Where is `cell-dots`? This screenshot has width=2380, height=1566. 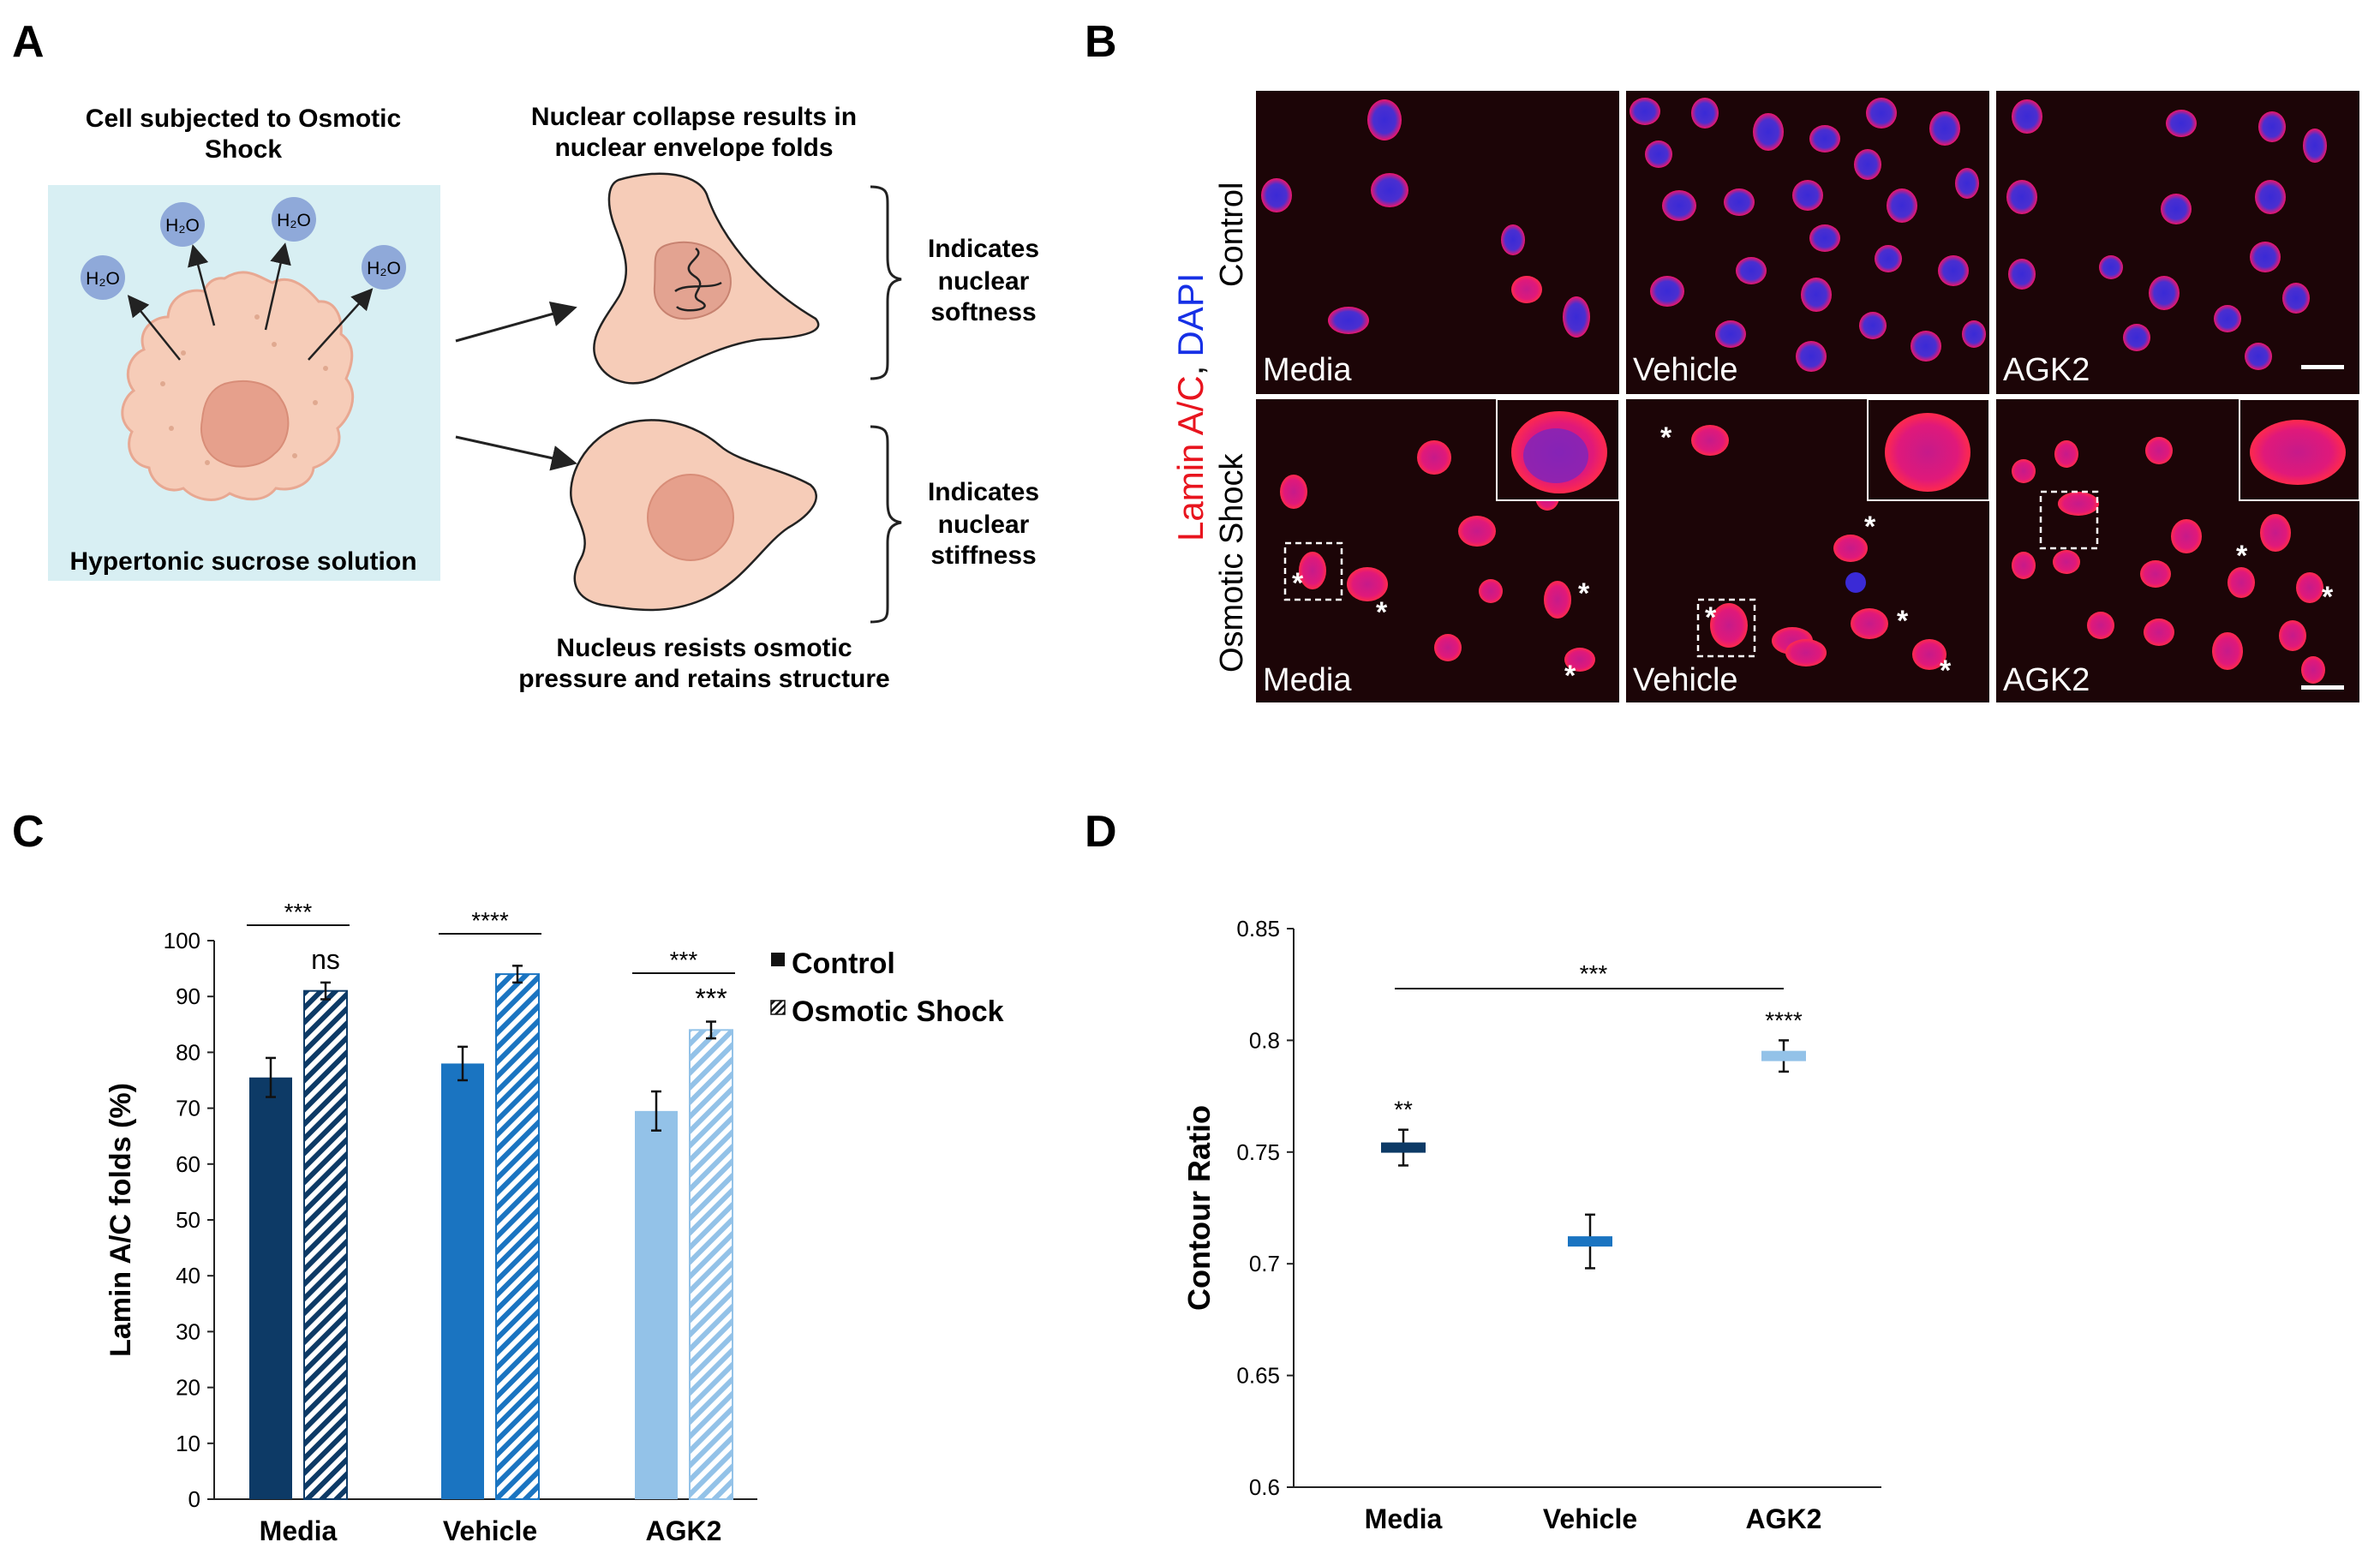
cell-dots is located at coordinates (244, 389).